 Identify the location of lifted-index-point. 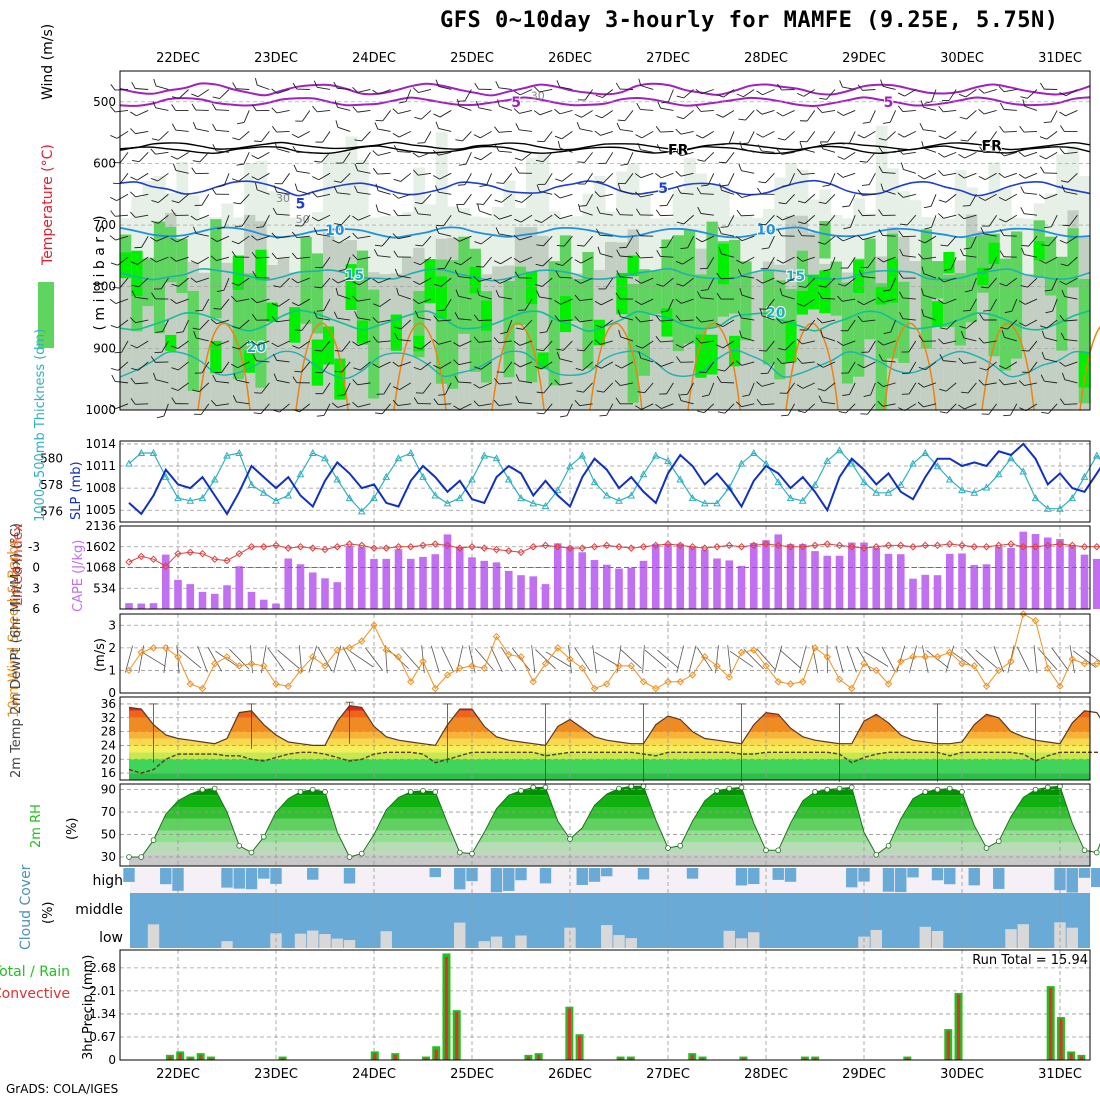
(974, 547).